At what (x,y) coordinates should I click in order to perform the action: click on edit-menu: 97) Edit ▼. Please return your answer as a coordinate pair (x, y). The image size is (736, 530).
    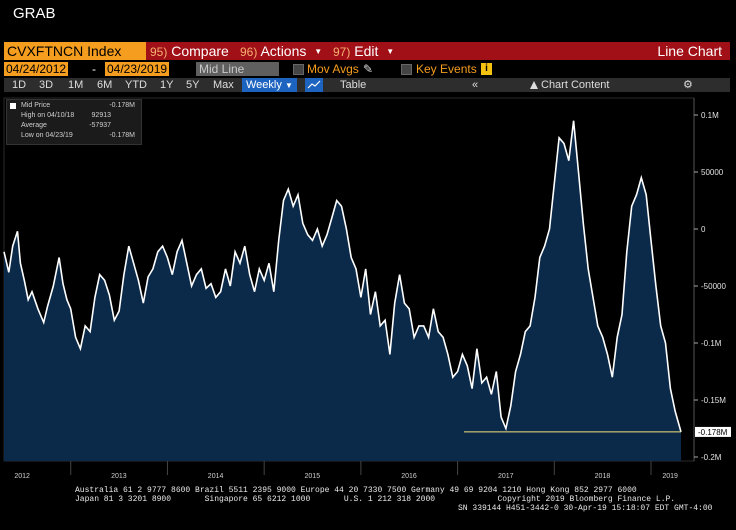
    Looking at the image, I should click on (363, 51).